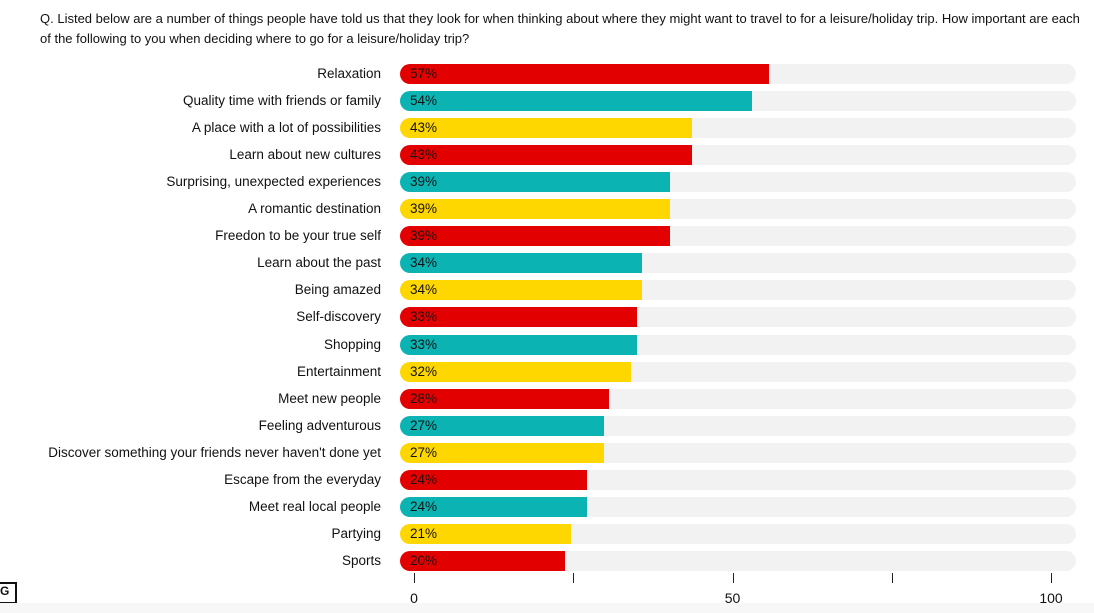  I want to click on category-label: Surprising, unexpected experiences, so click(273, 182).